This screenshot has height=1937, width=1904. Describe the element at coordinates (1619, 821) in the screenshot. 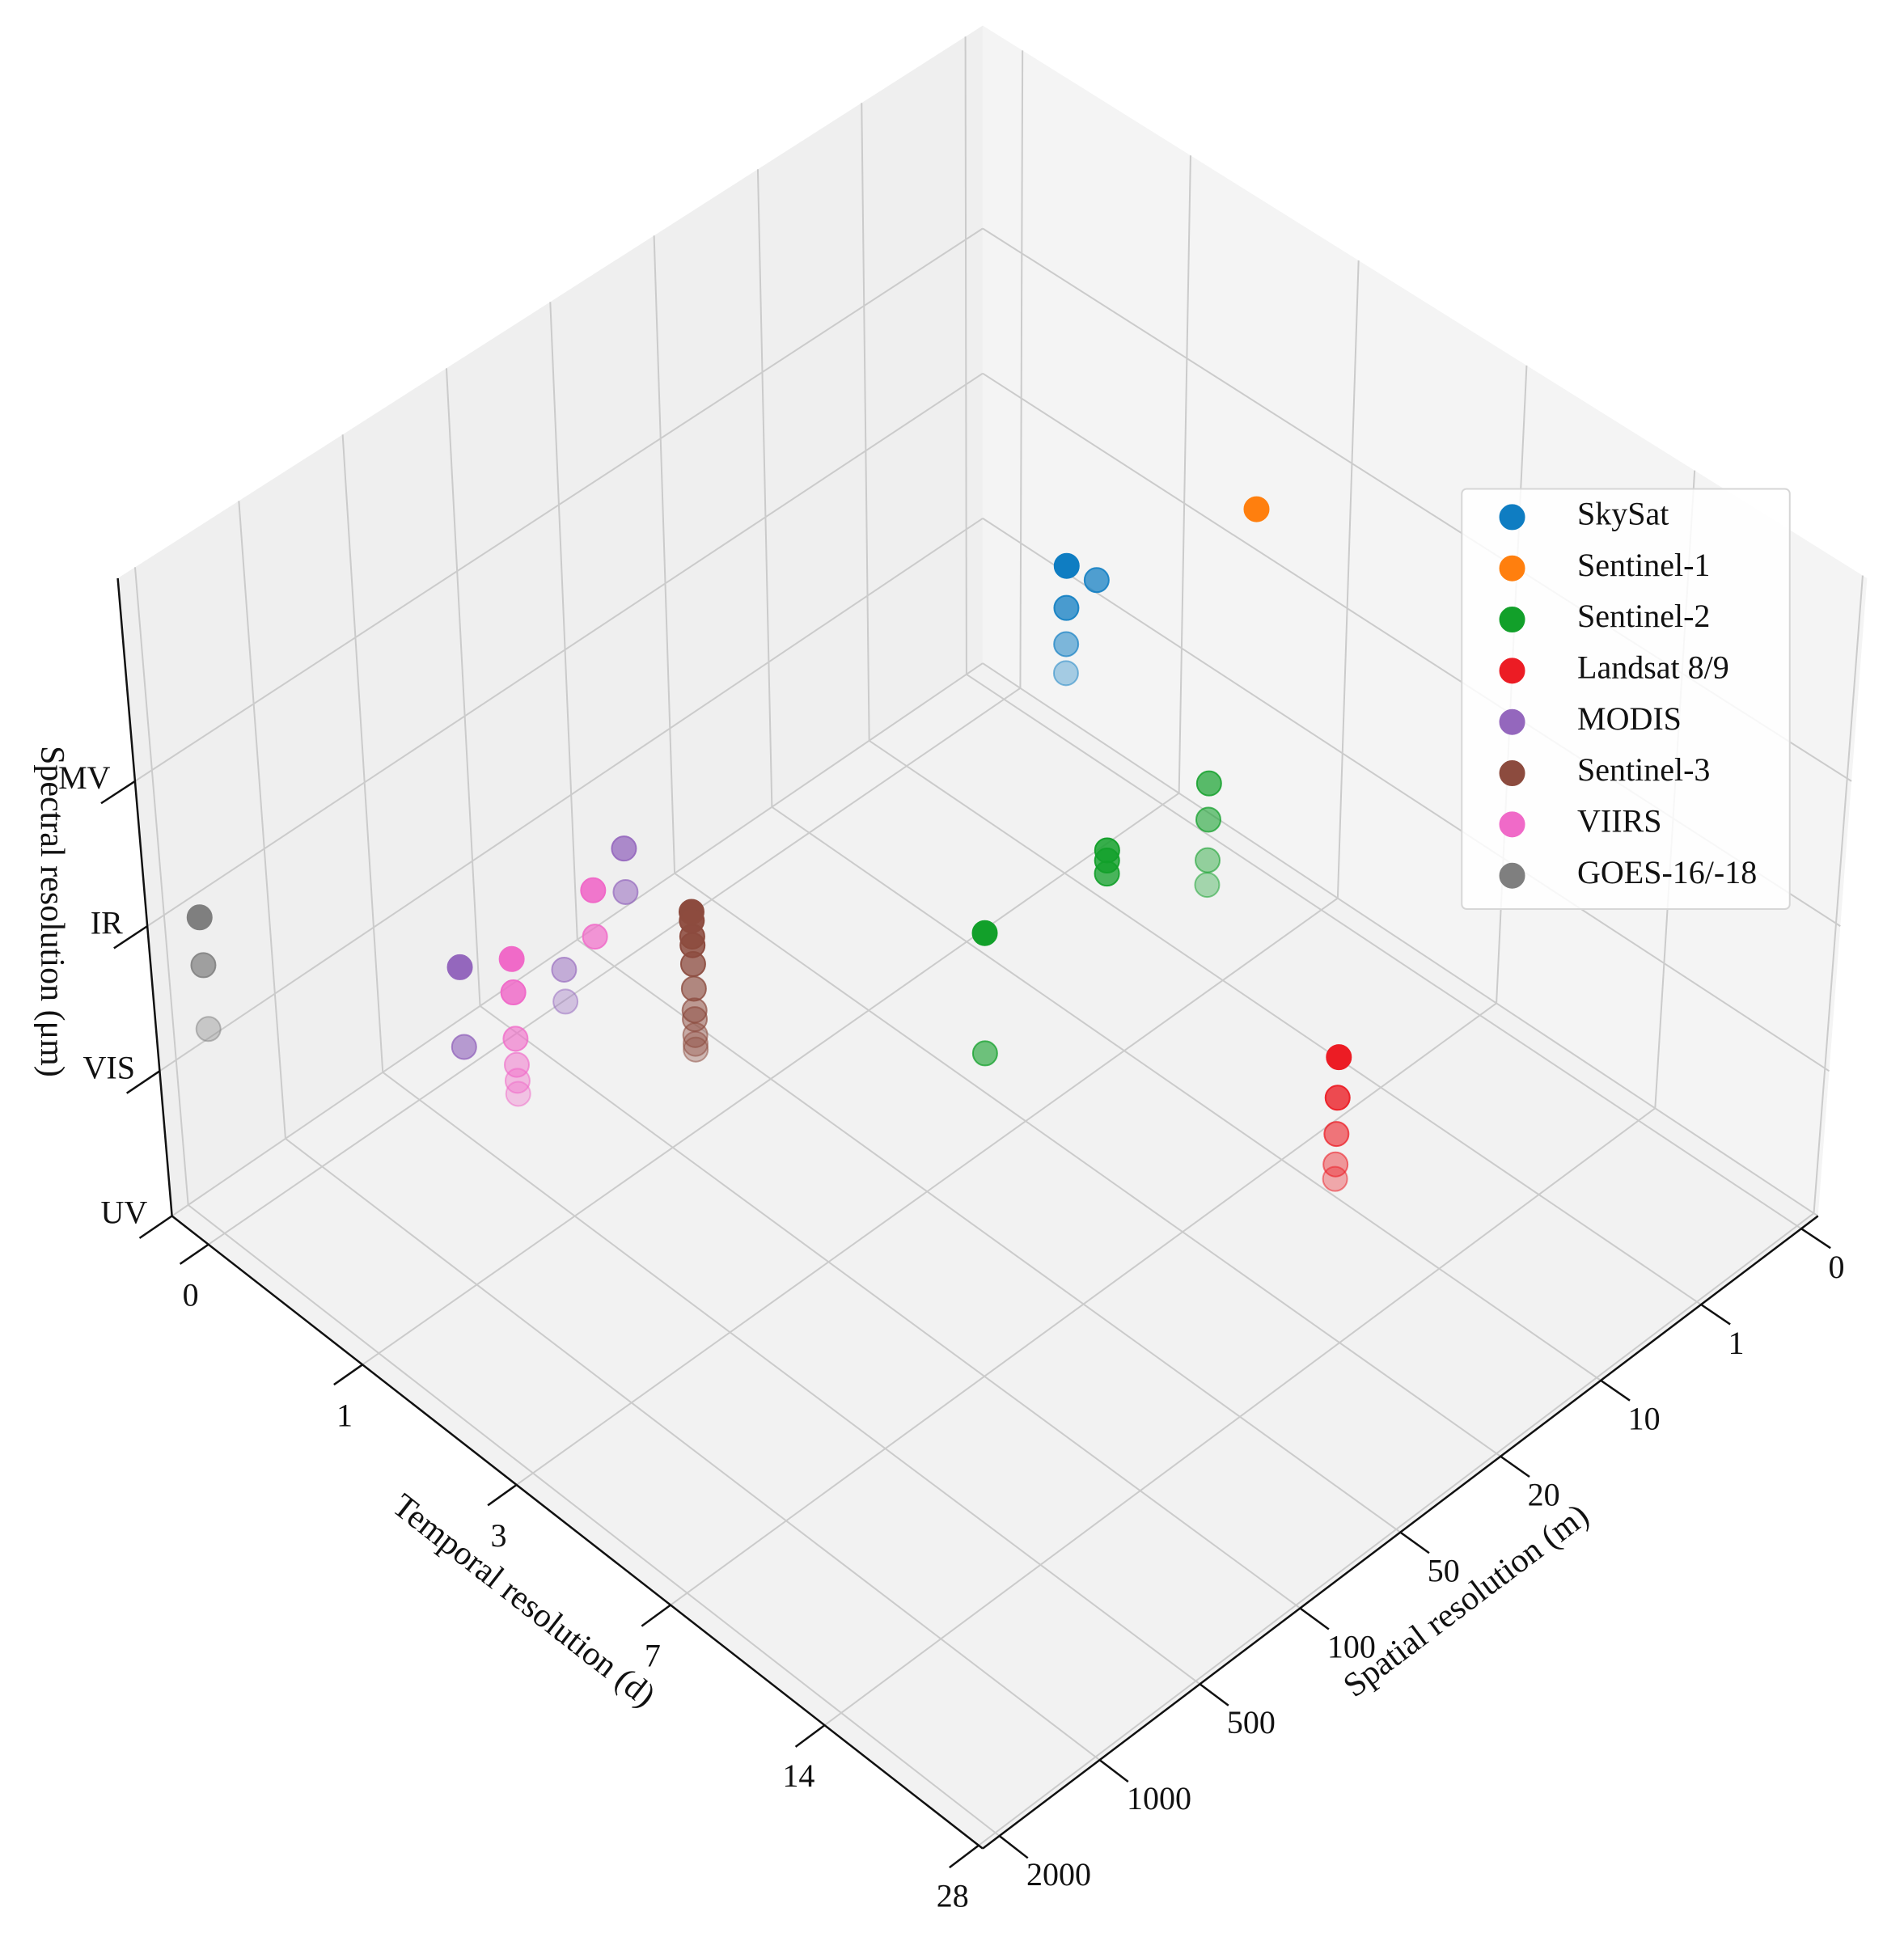

I see `legend-label: VIIRS` at that location.